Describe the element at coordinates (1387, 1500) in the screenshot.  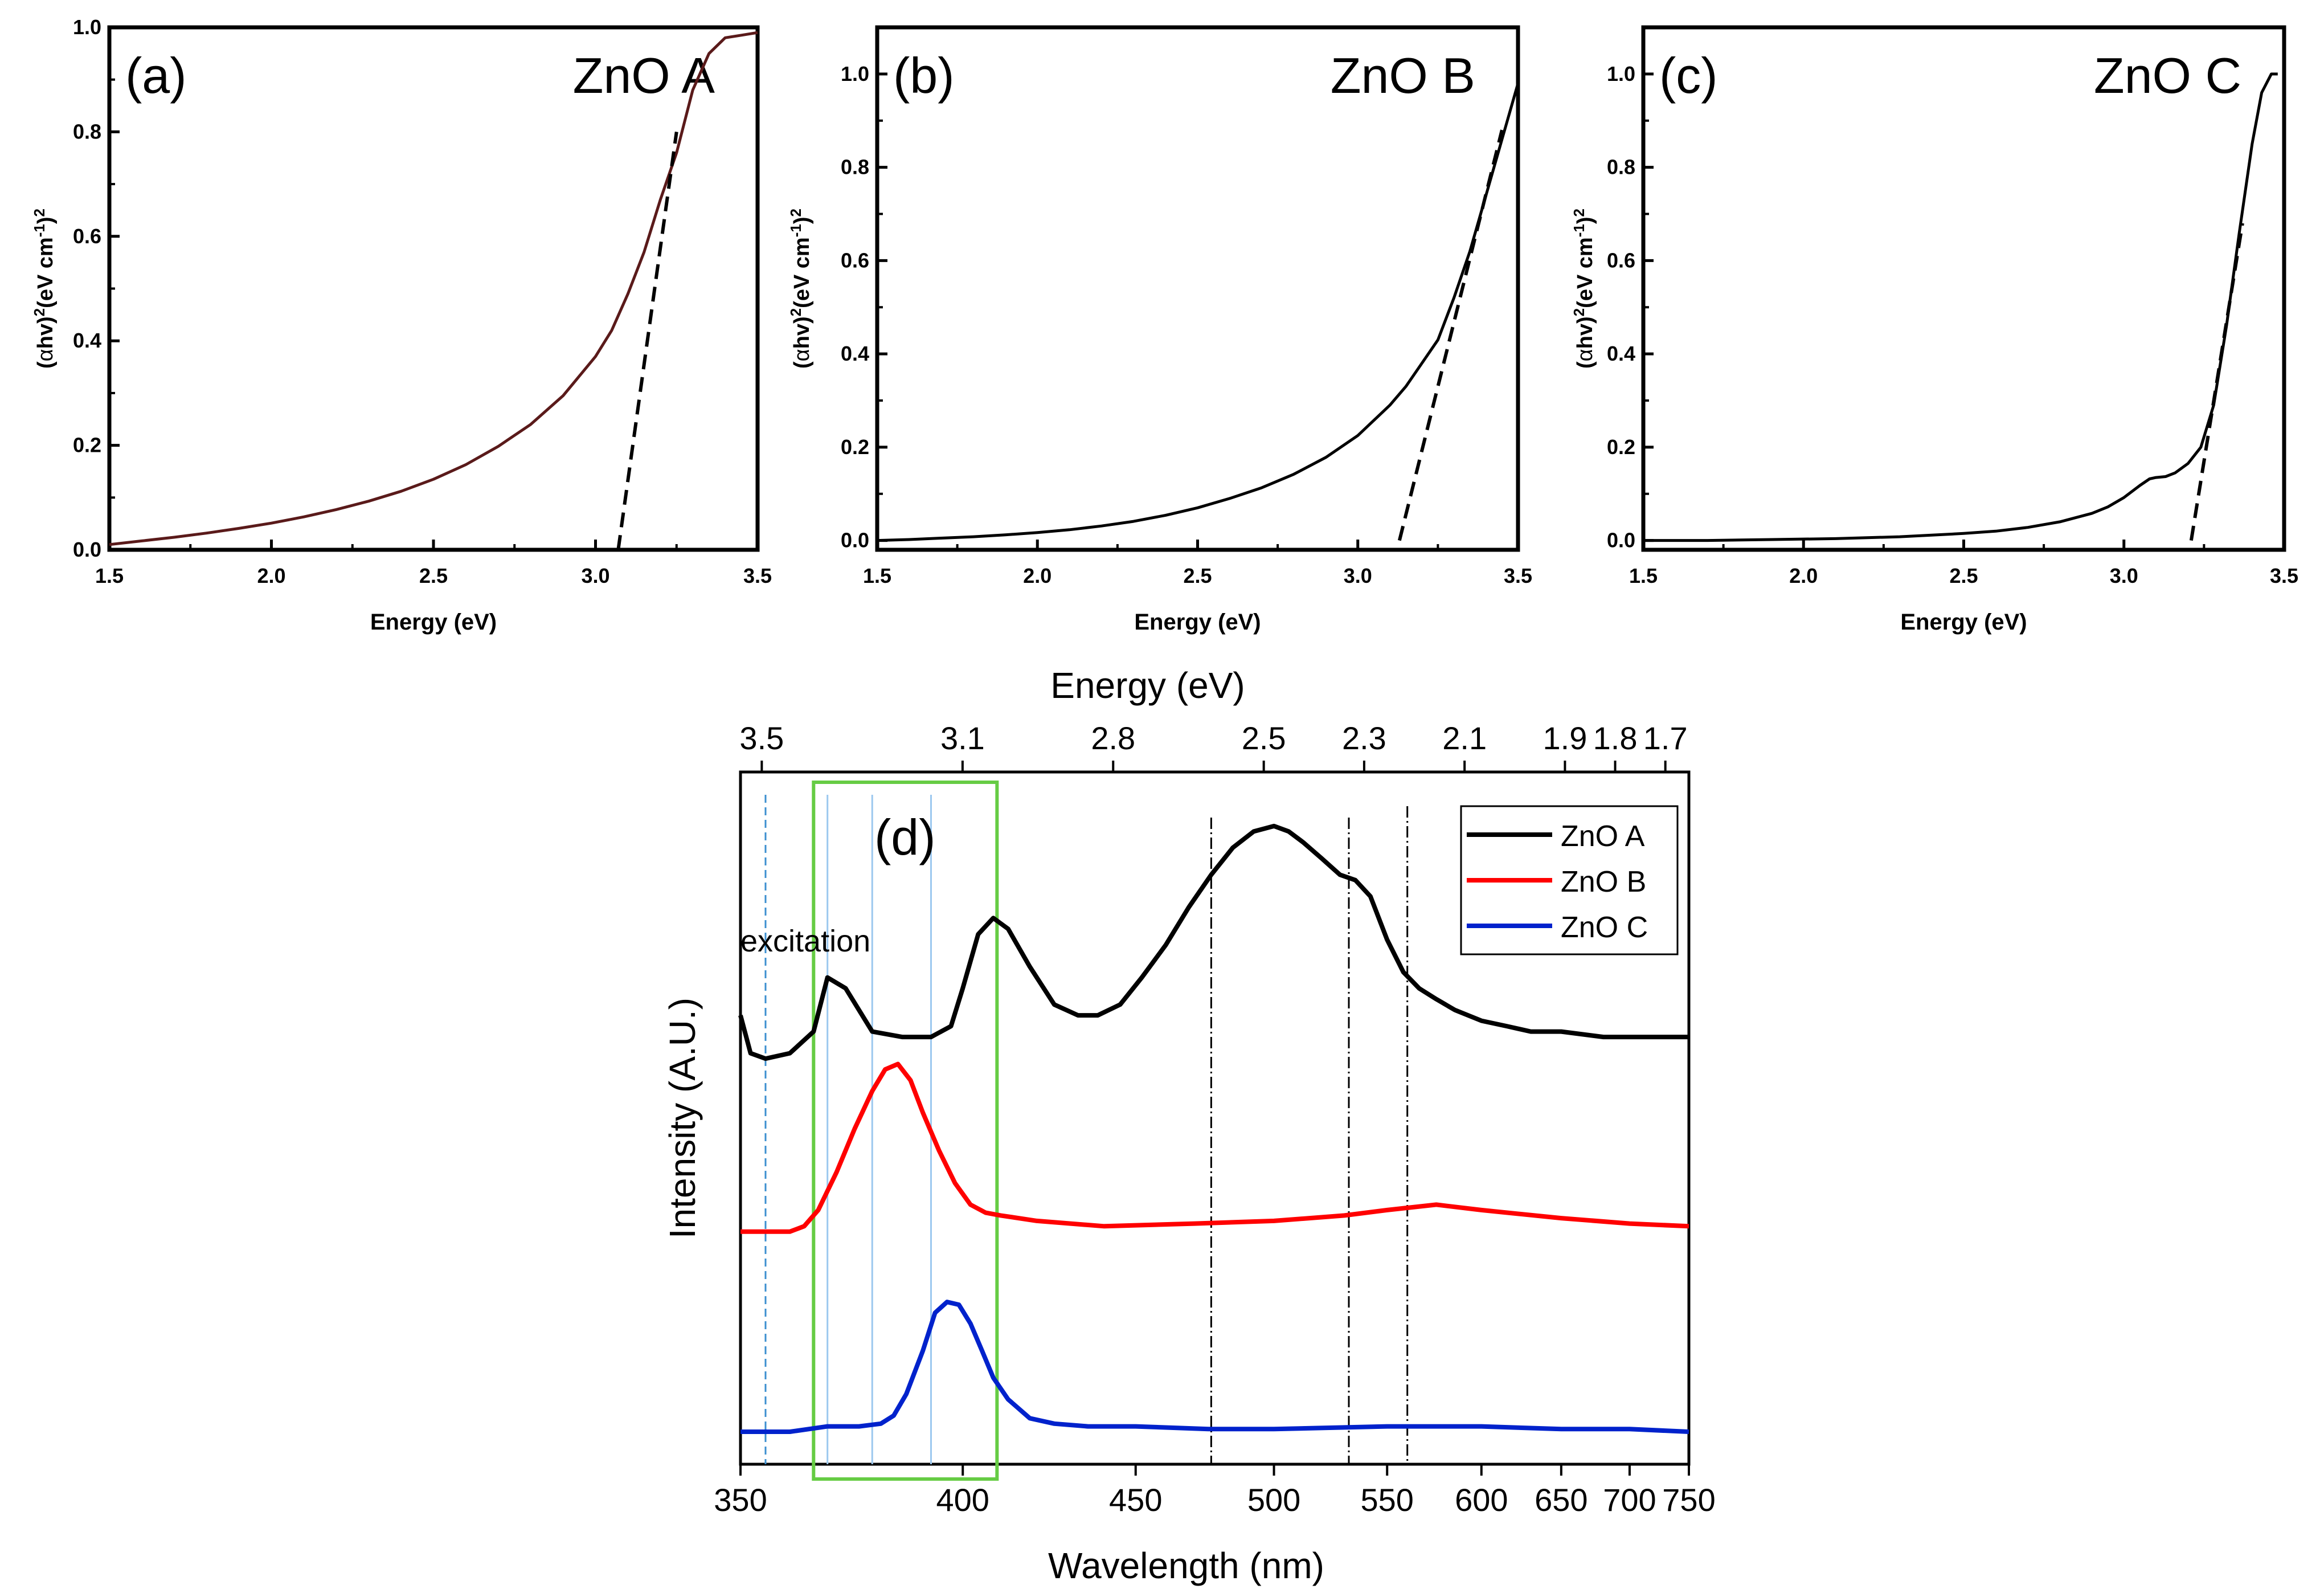
I see `x-tick-label: 550` at that location.